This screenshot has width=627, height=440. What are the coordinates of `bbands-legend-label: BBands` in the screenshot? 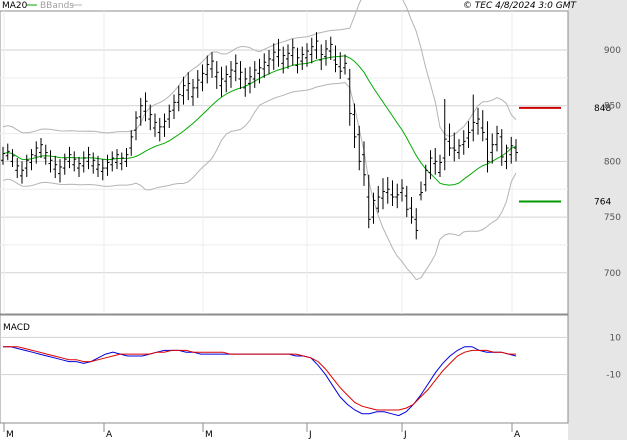 It's located at (57, 6).